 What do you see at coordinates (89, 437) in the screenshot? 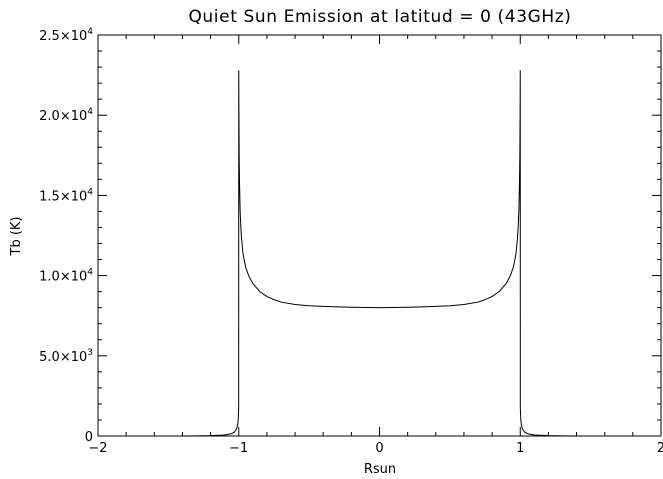
I see `y-tick-label: 0` at bounding box center [89, 437].